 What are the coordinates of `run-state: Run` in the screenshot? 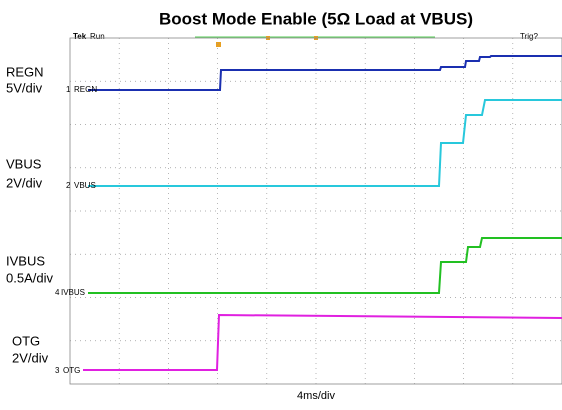 It's located at (97, 36).